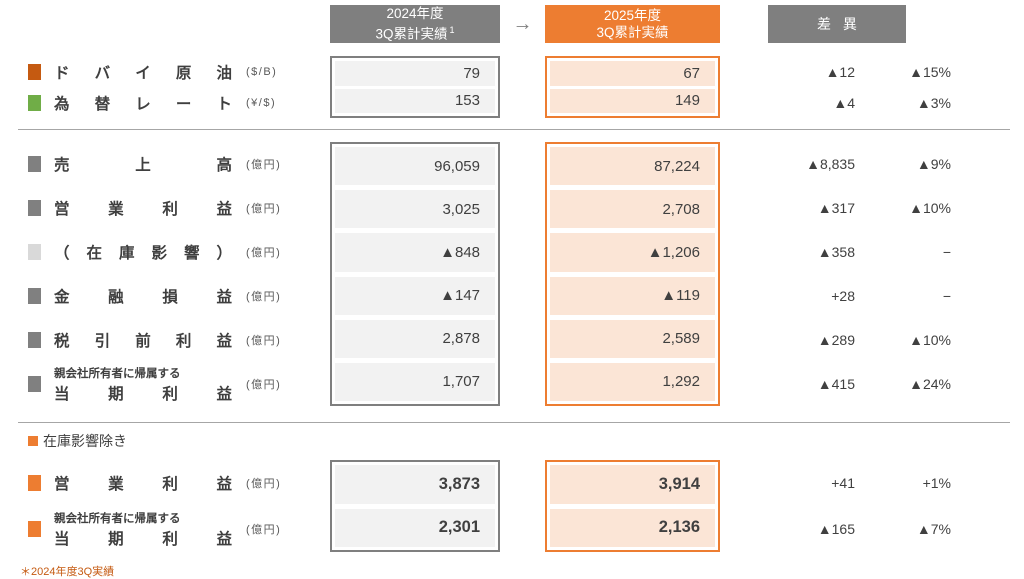 This screenshot has width=1024, height=579. I want to click on value-2025: ▲119, so click(632, 295).